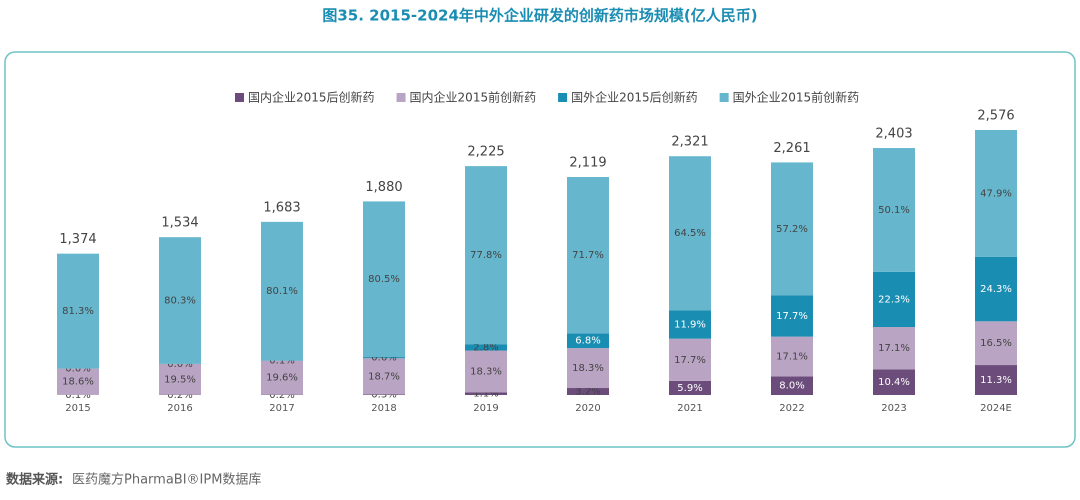 Image resolution: width=1080 pixels, height=500 pixels. I want to click on data-label: 50.1%, so click(894, 210).